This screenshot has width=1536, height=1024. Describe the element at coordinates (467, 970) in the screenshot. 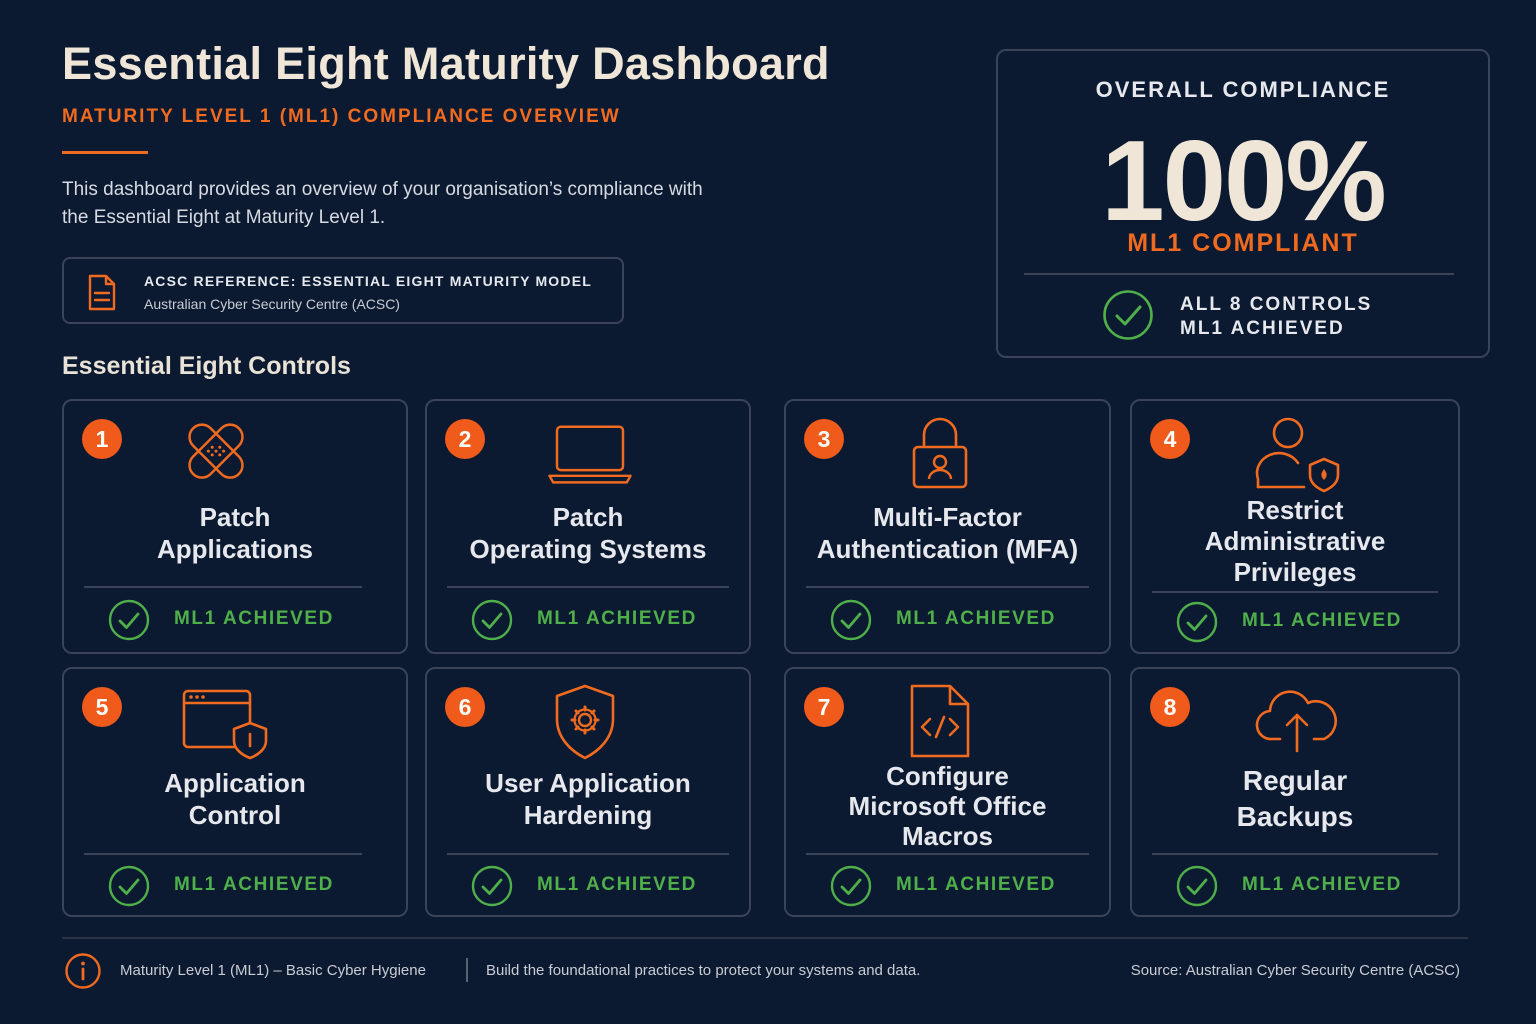

I see `footer-separator` at that location.